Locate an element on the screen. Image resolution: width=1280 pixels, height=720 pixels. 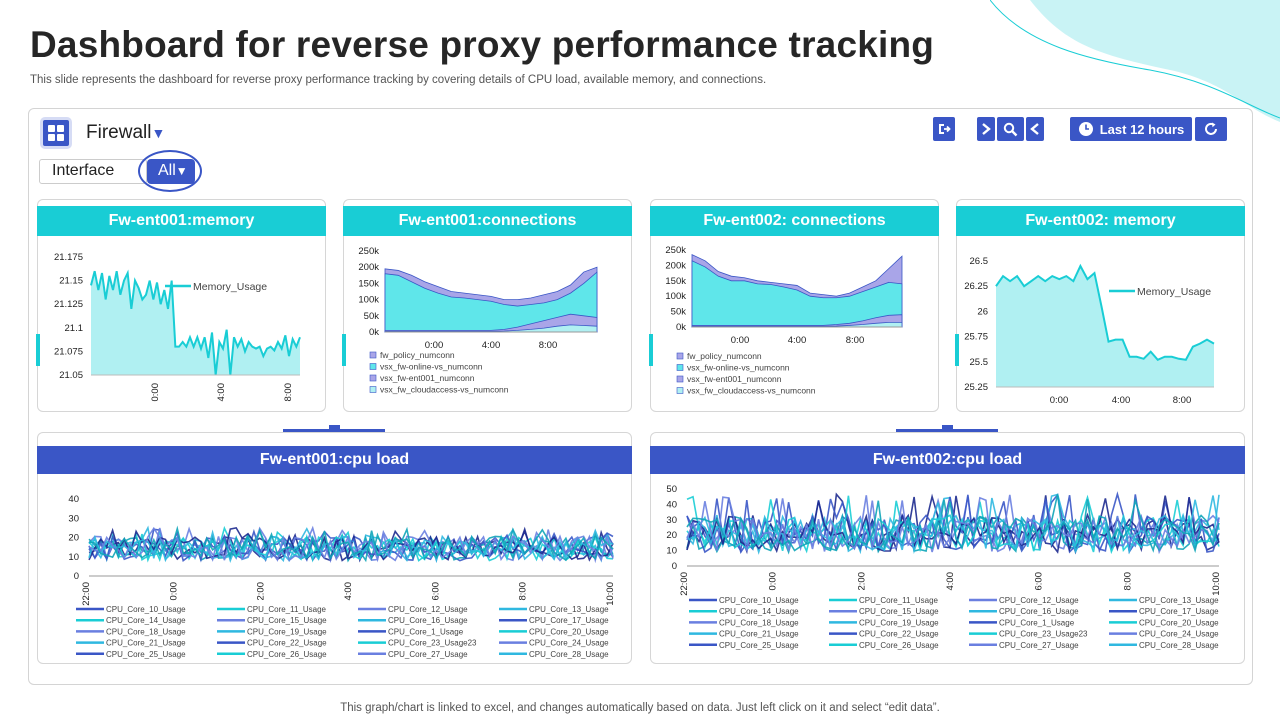
interface-filter-select: All▼ is located at coordinates (171, 171).